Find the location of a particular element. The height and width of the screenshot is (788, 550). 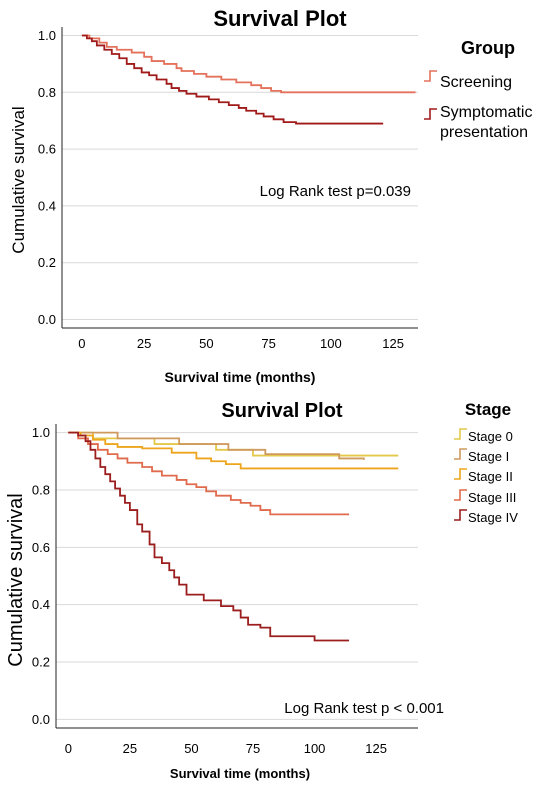

legend-title: Group is located at coordinates (488, 48).